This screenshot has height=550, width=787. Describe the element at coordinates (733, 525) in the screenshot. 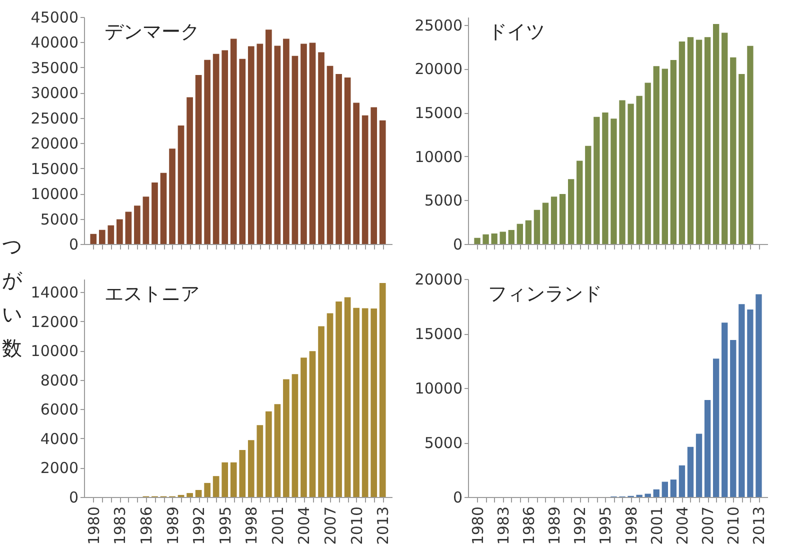

I see `x-tick-label: 2010` at that location.